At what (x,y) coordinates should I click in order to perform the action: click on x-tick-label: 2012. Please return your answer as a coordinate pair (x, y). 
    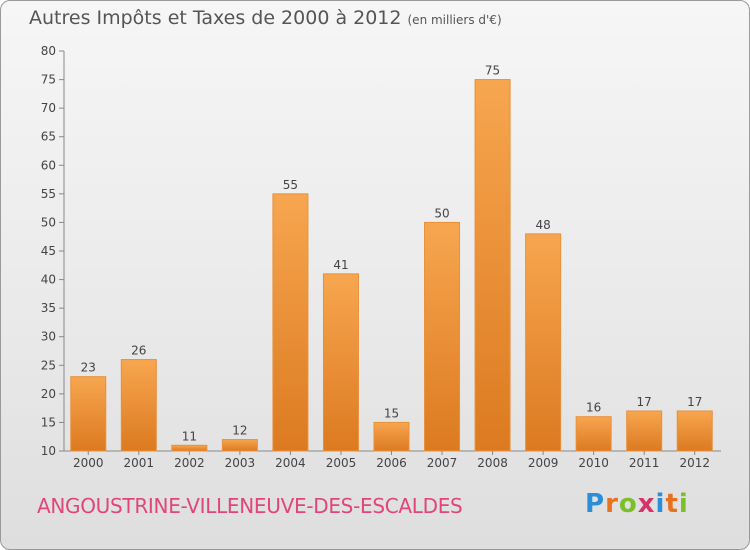
    Looking at the image, I should click on (694, 463).